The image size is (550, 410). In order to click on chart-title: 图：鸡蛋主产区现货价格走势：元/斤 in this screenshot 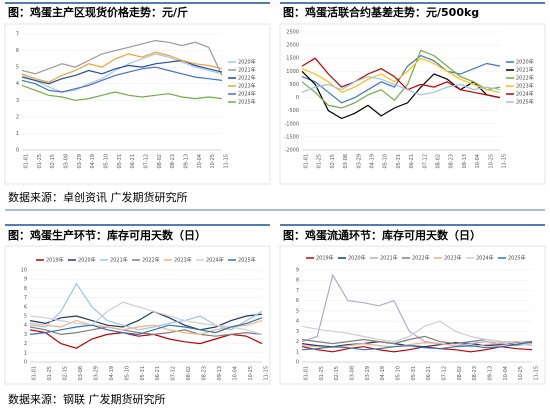, I will do `click(98, 12)`.